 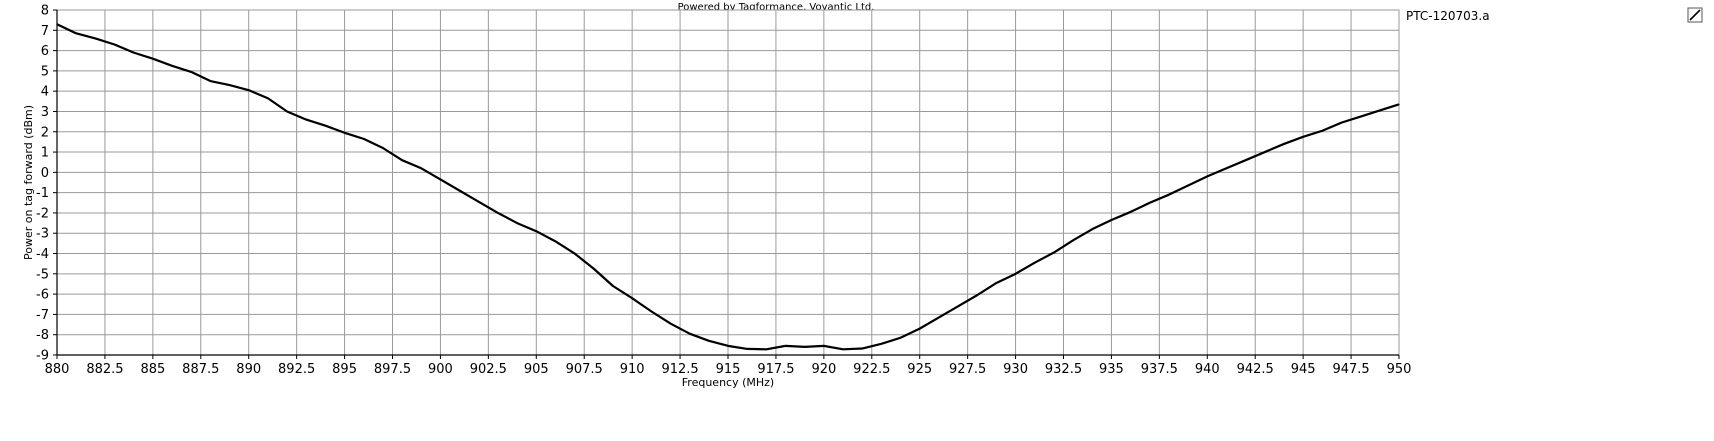 I want to click on x-tick-label: 907.5, so click(x=584, y=369).